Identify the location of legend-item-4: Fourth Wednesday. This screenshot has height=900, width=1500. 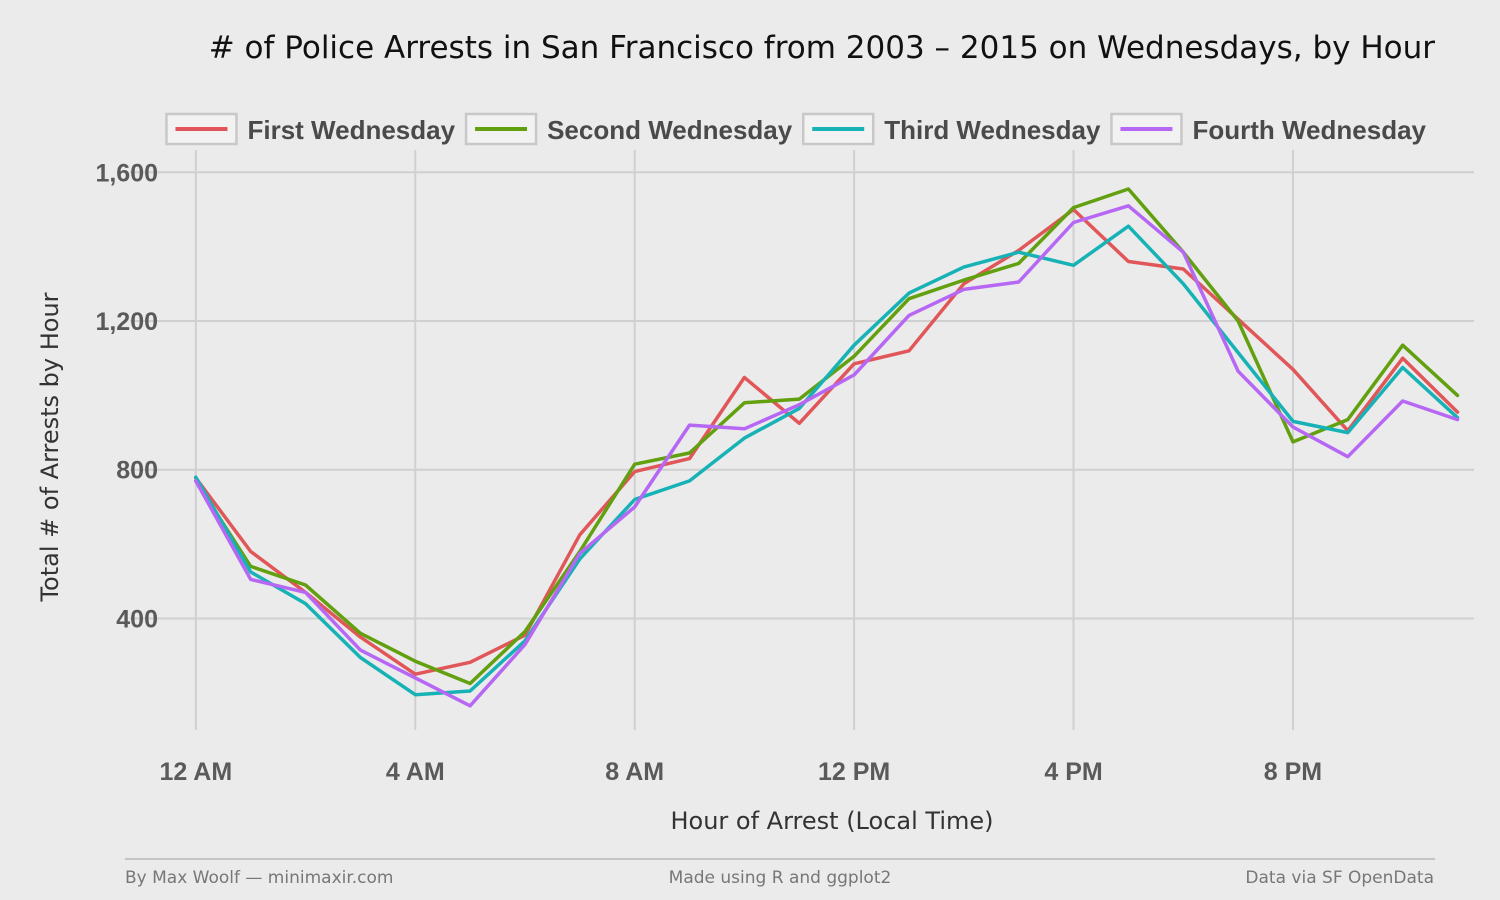
(1268, 129).